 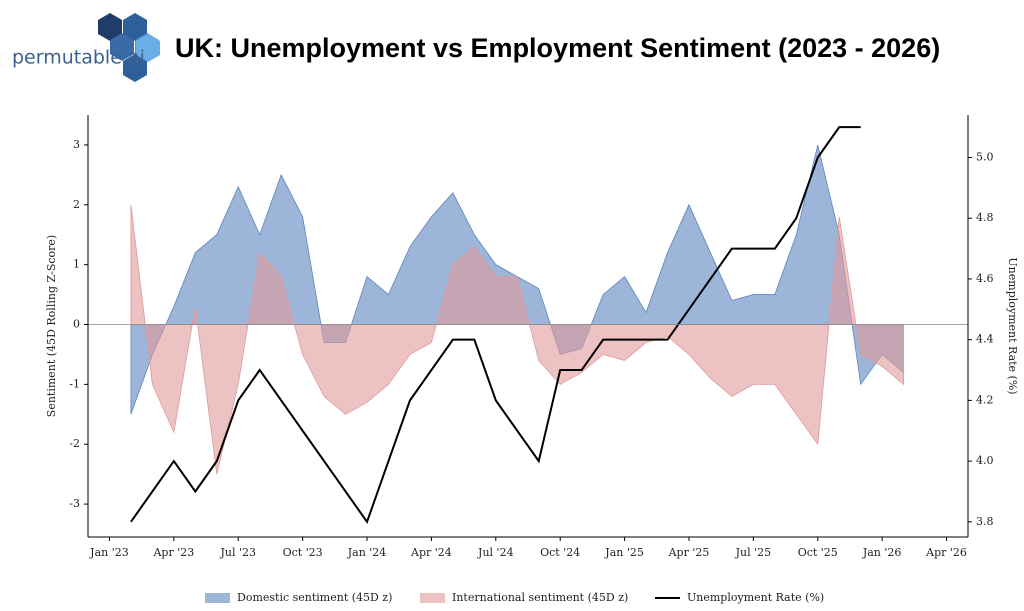 What do you see at coordinates (985, 157) in the screenshot?
I see `y2-tick-label: 5.0` at bounding box center [985, 157].